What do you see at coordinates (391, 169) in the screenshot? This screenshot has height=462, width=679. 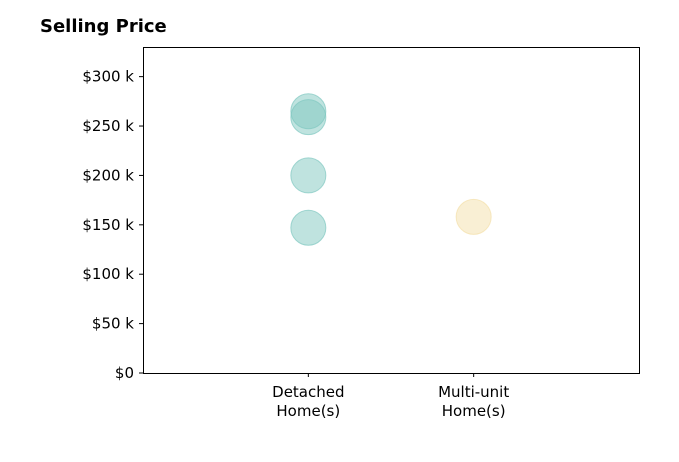 I see `data-points` at bounding box center [391, 169].